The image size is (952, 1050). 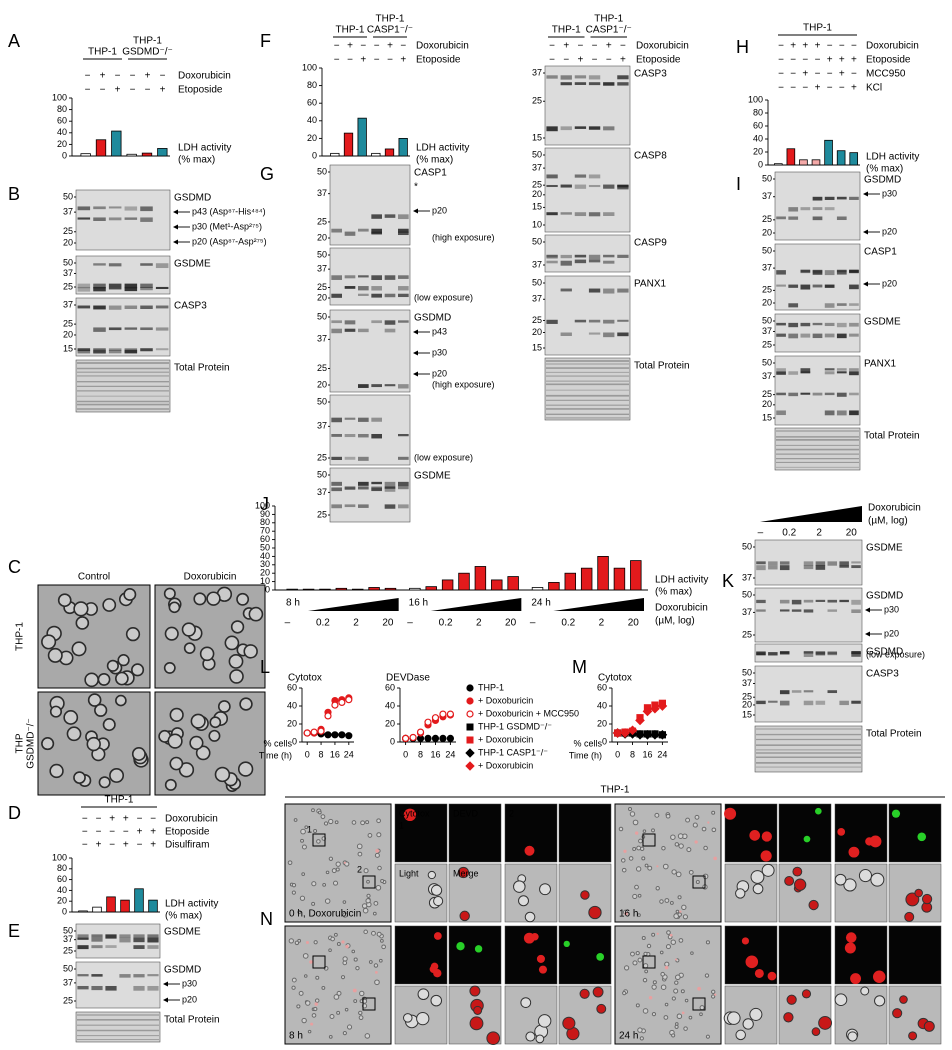 What do you see at coordinates (515, 726) in the screenshot?
I see `legend-label: THP-1 GSDMD⁻/⁻` at bounding box center [515, 726].